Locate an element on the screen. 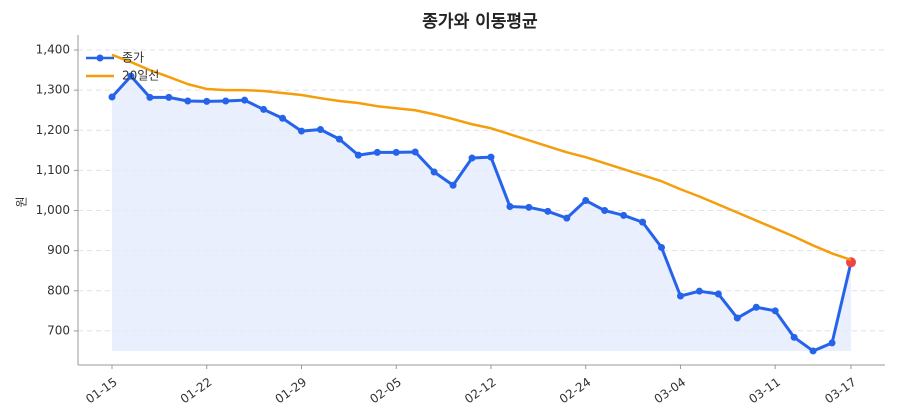 The height and width of the screenshot is (420, 900). x-tick-label: 03-17 is located at coordinates (840, 390).